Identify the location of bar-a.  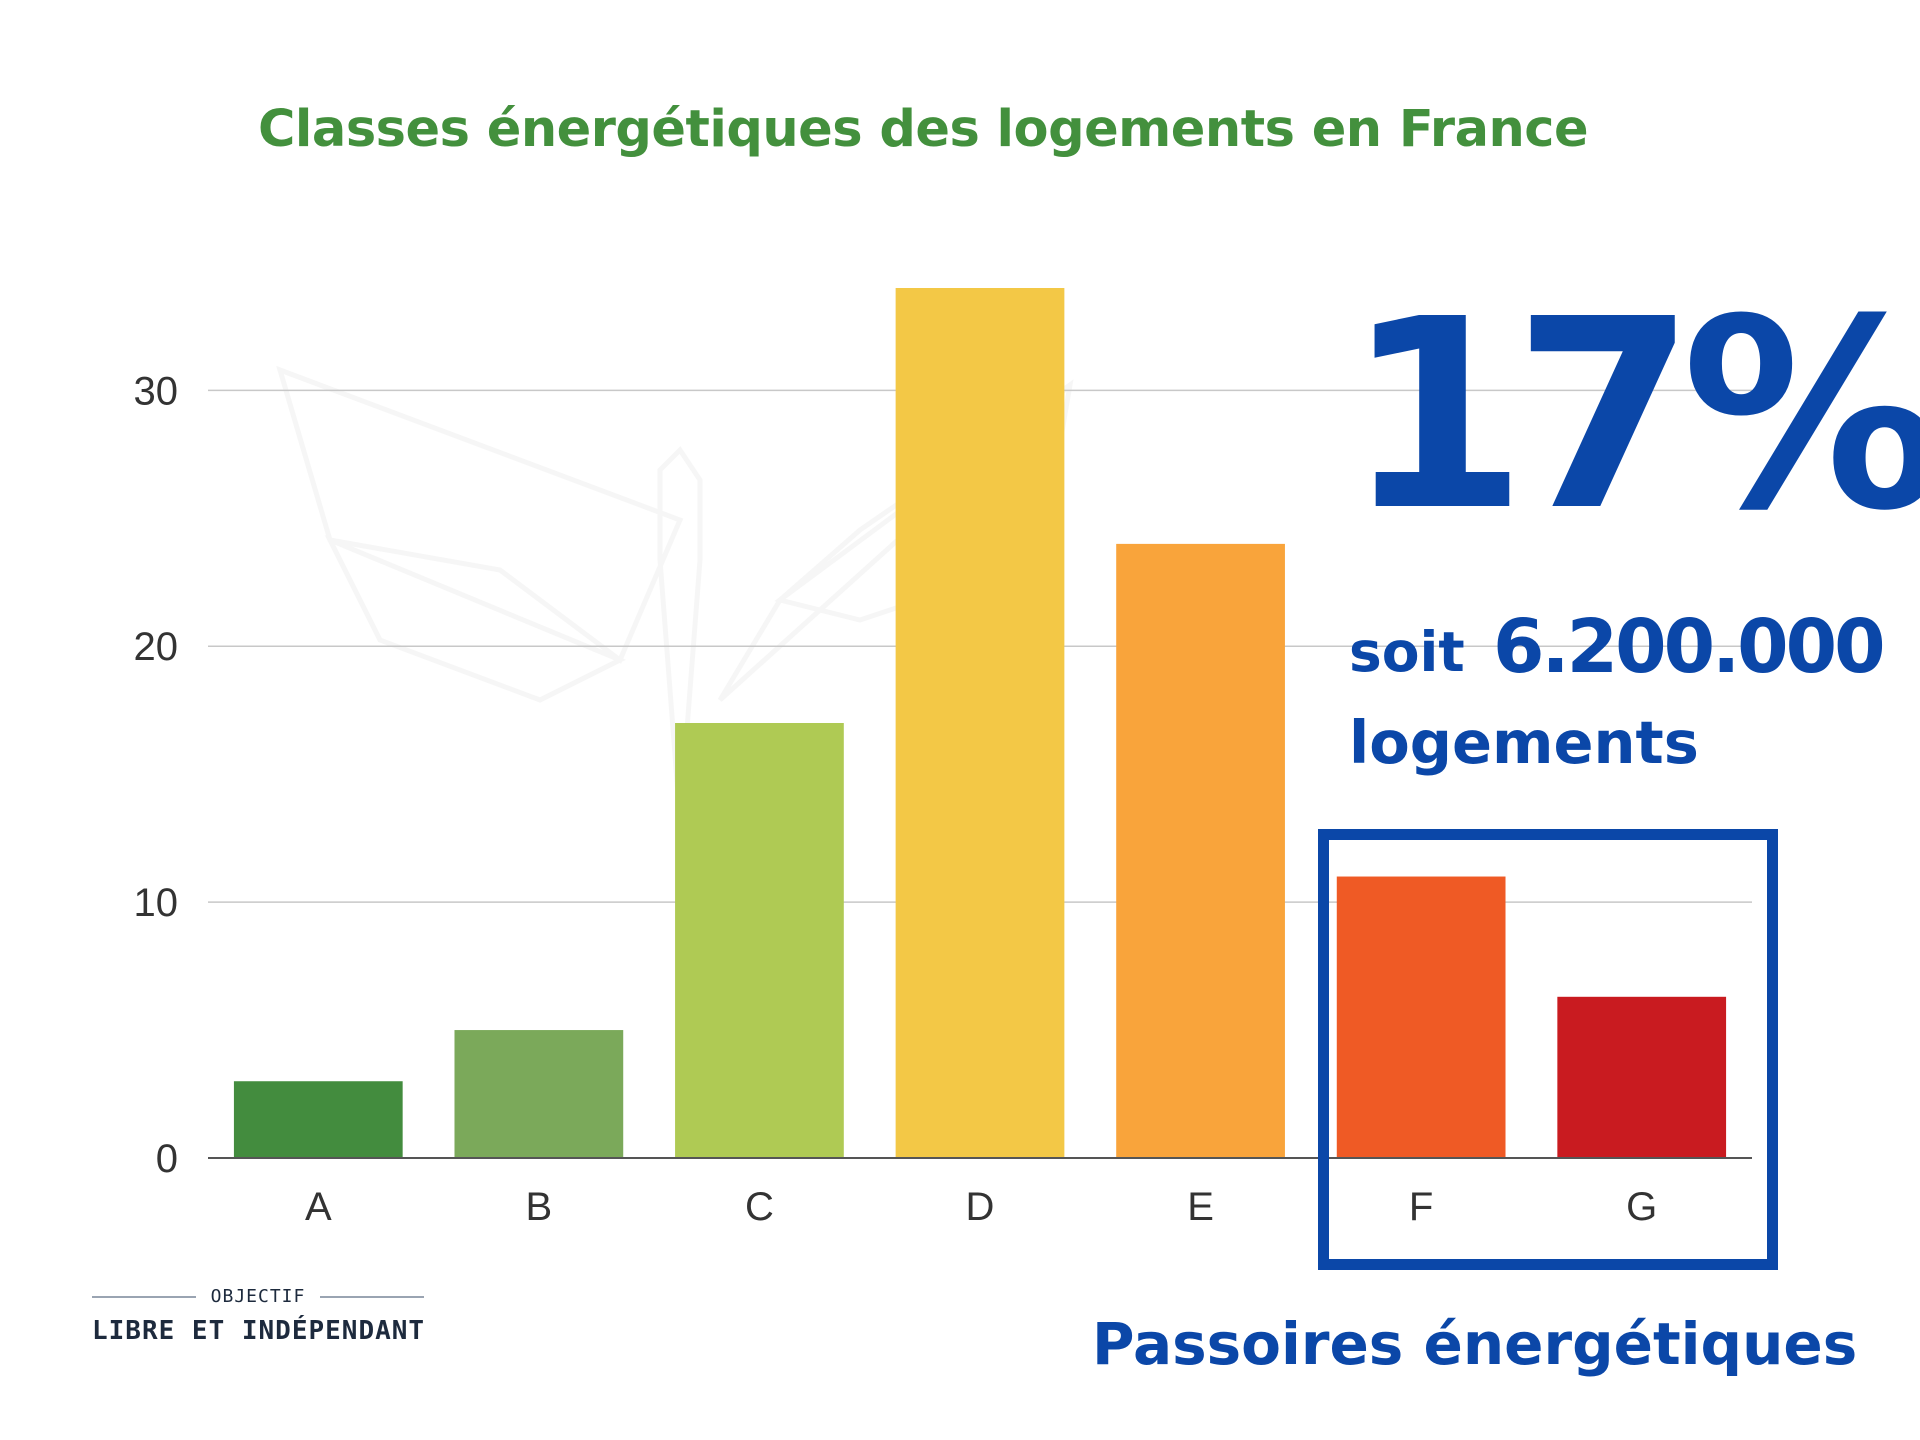
(318, 1119).